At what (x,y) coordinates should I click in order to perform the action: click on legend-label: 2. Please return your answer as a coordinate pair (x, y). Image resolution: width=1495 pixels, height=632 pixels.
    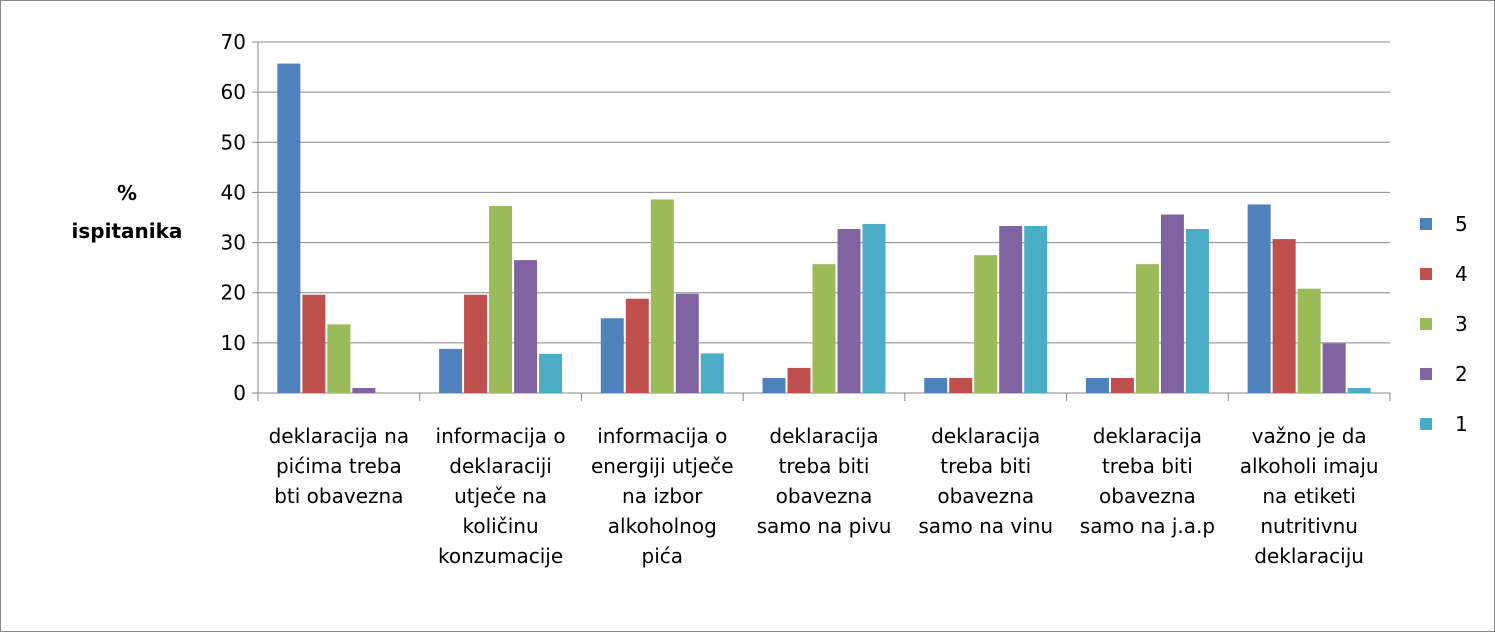
    Looking at the image, I should click on (1461, 374).